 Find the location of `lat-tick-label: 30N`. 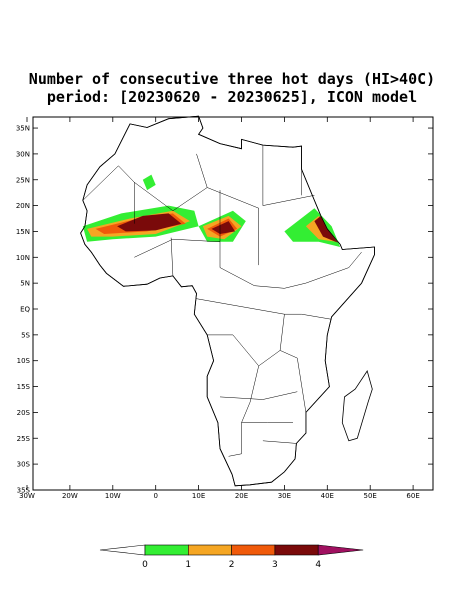

lat-tick-label: 30N is located at coordinates (23, 154).